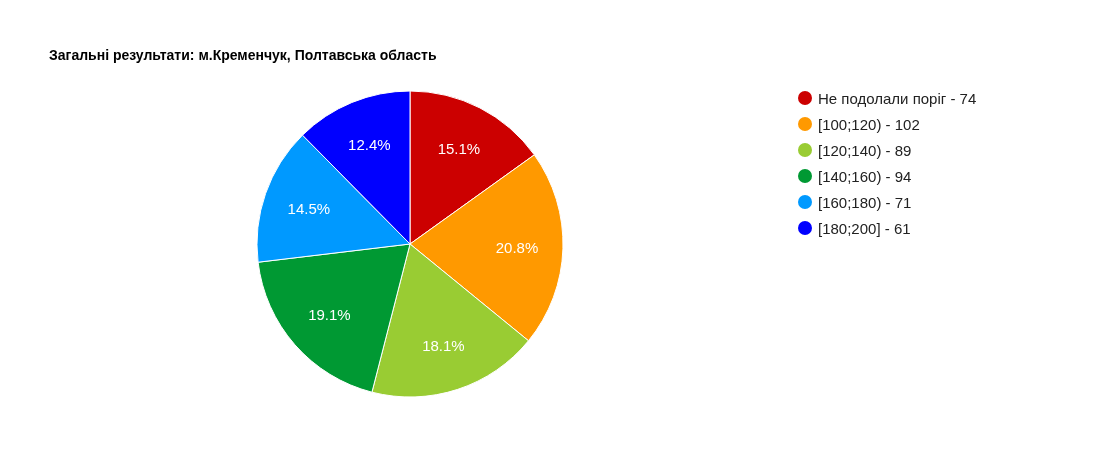 The height and width of the screenshot is (475, 1113). What do you see at coordinates (443, 346) in the screenshot?
I see `data-label: 18.1%` at bounding box center [443, 346].